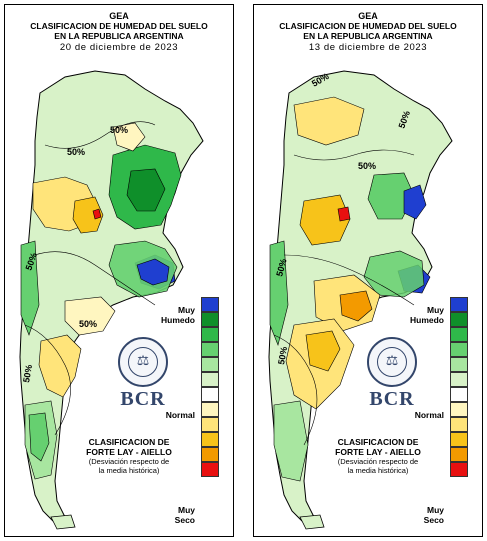 This screenshot has width=487, height=541. What do you see at coordinates (415, 202) in the screenshot?
I see `area-blue-ne` at bounding box center [415, 202].